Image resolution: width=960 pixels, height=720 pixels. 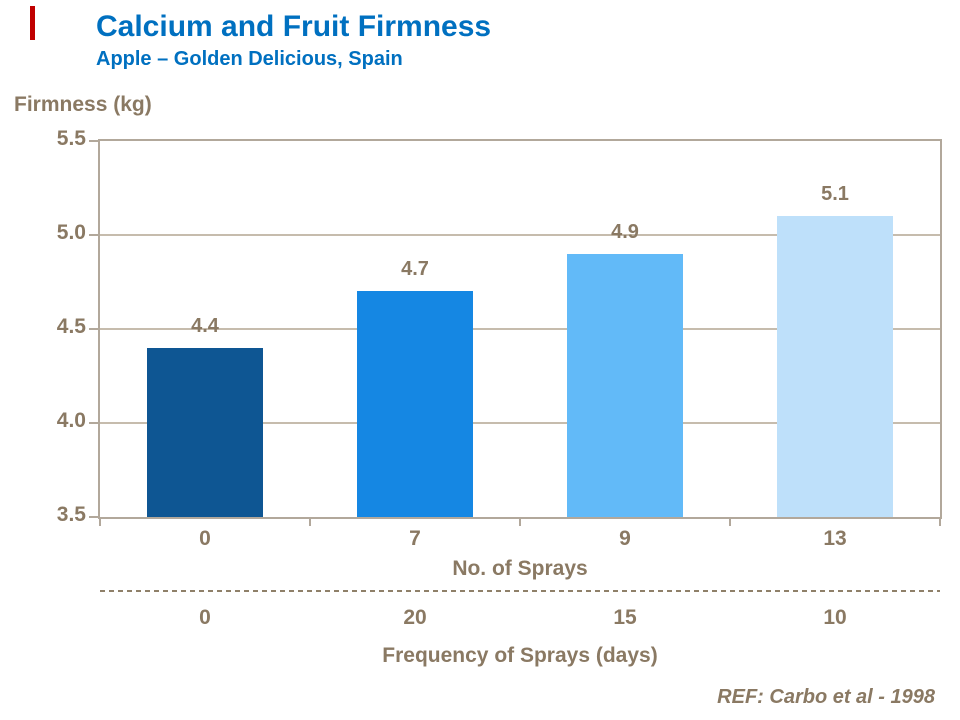 I want to click on reference-note: REF: Carbo et al - 1998, so click(x=826, y=697).